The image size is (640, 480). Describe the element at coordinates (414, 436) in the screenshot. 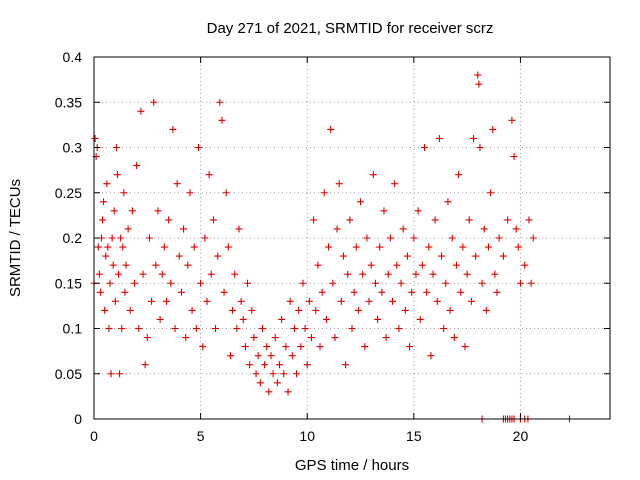

I see `x-tick-label: 15` at that location.